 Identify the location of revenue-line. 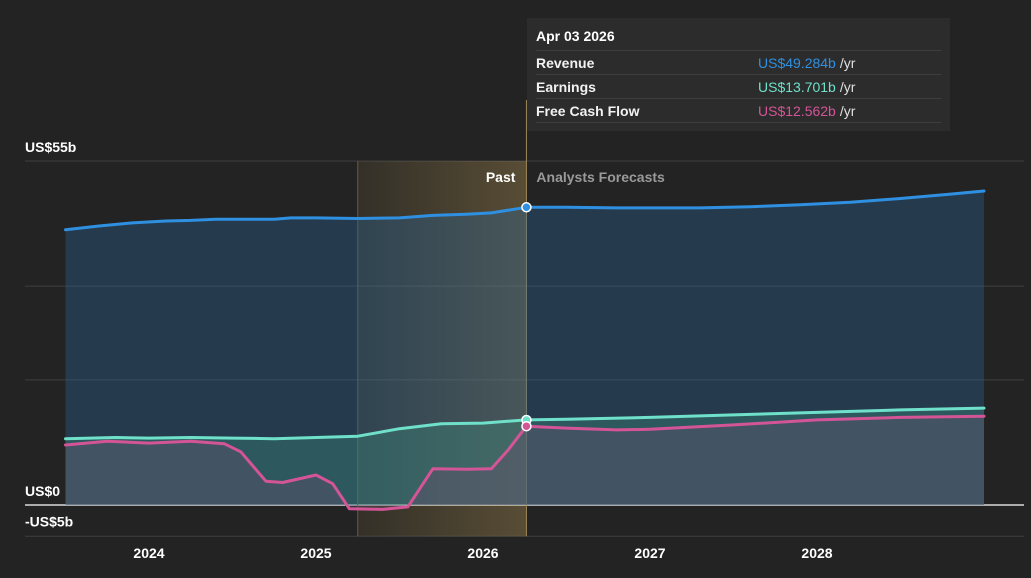
(525, 210).